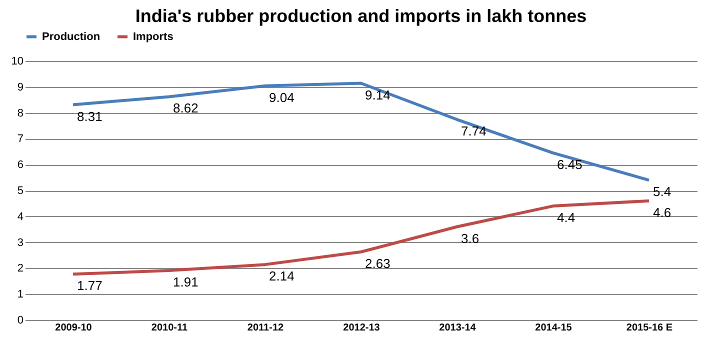 The height and width of the screenshot is (342, 717). What do you see at coordinates (566, 218) in the screenshot?
I see `data-label: 4.4` at bounding box center [566, 218].